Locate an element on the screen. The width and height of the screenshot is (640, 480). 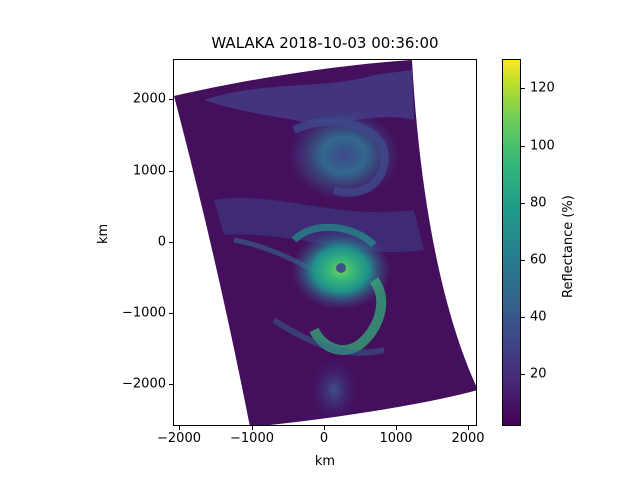
y-tick-label: 1000 is located at coordinates (149, 171).